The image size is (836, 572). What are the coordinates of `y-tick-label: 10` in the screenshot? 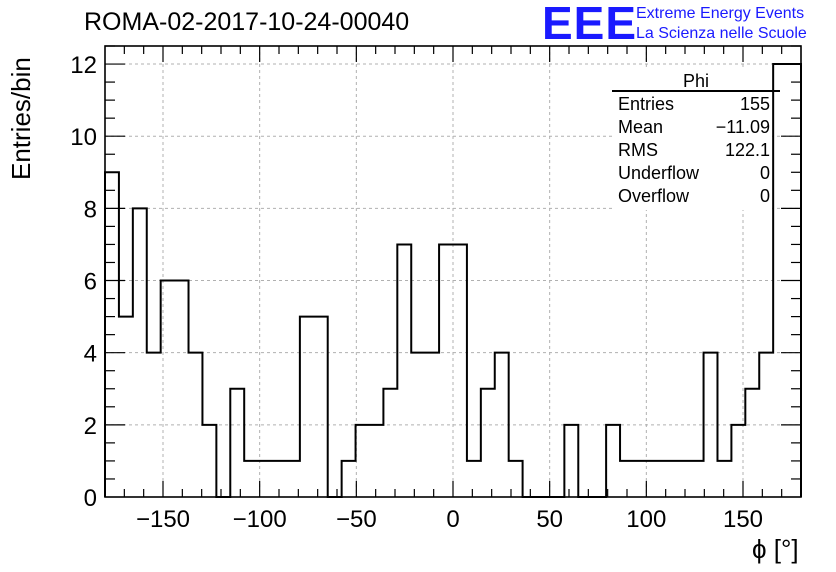 It's located at (83, 137).